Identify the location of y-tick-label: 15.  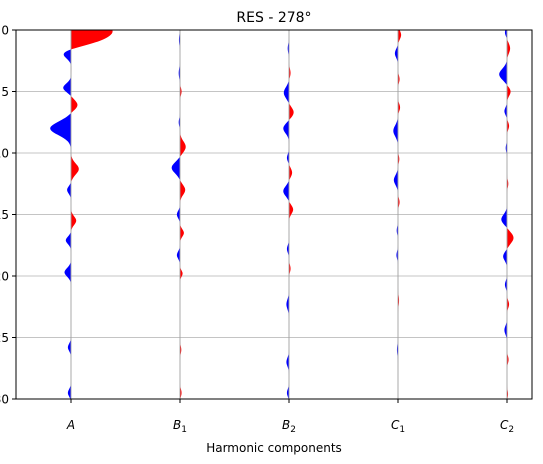
(4, 215).